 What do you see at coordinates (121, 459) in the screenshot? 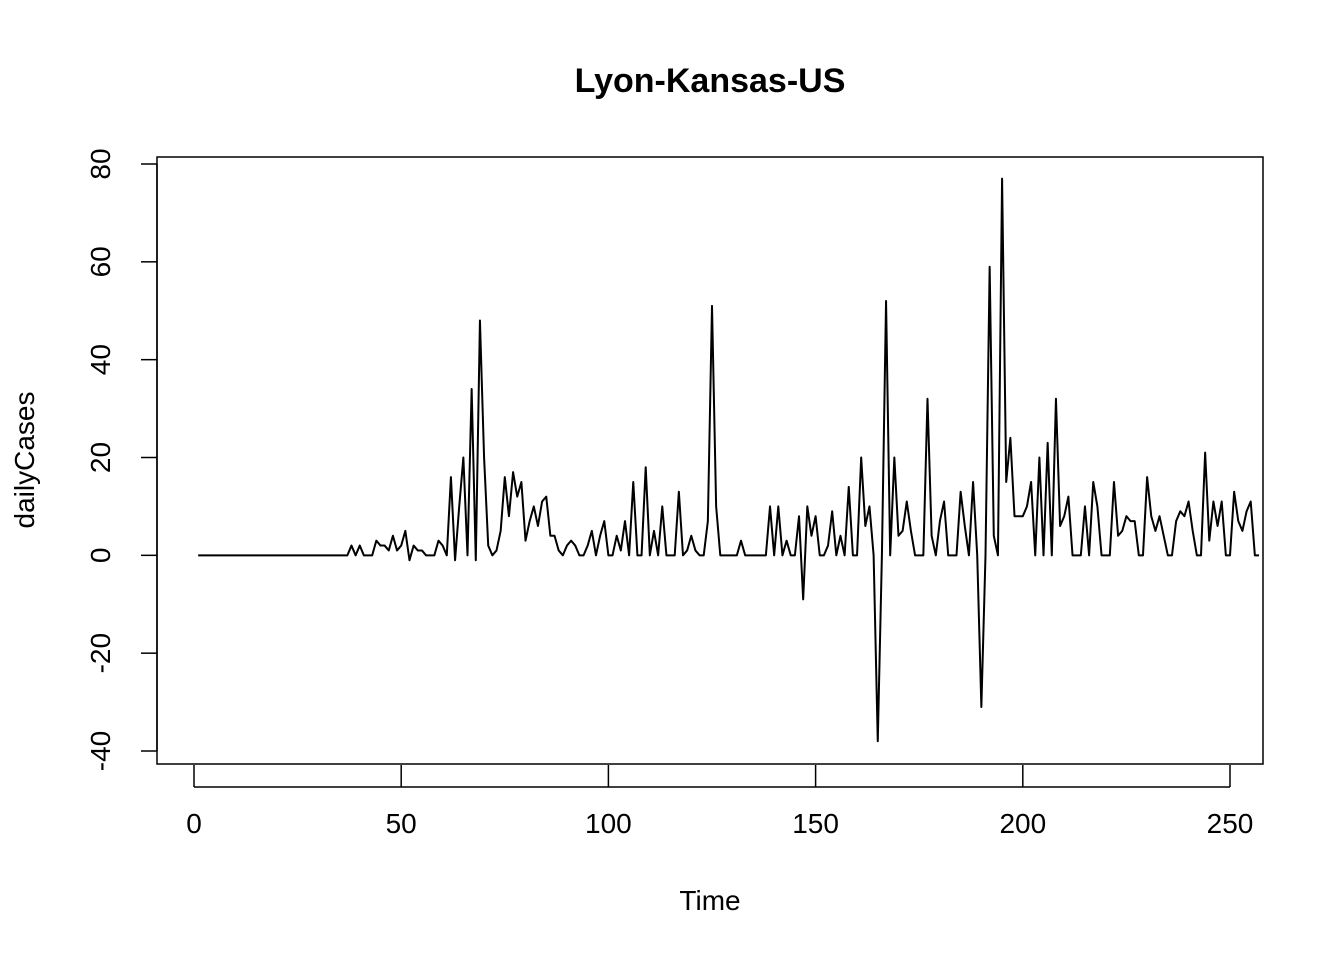
I see `y-axis: -40 -20 0 20 40 60 80` at bounding box center [121, 459].